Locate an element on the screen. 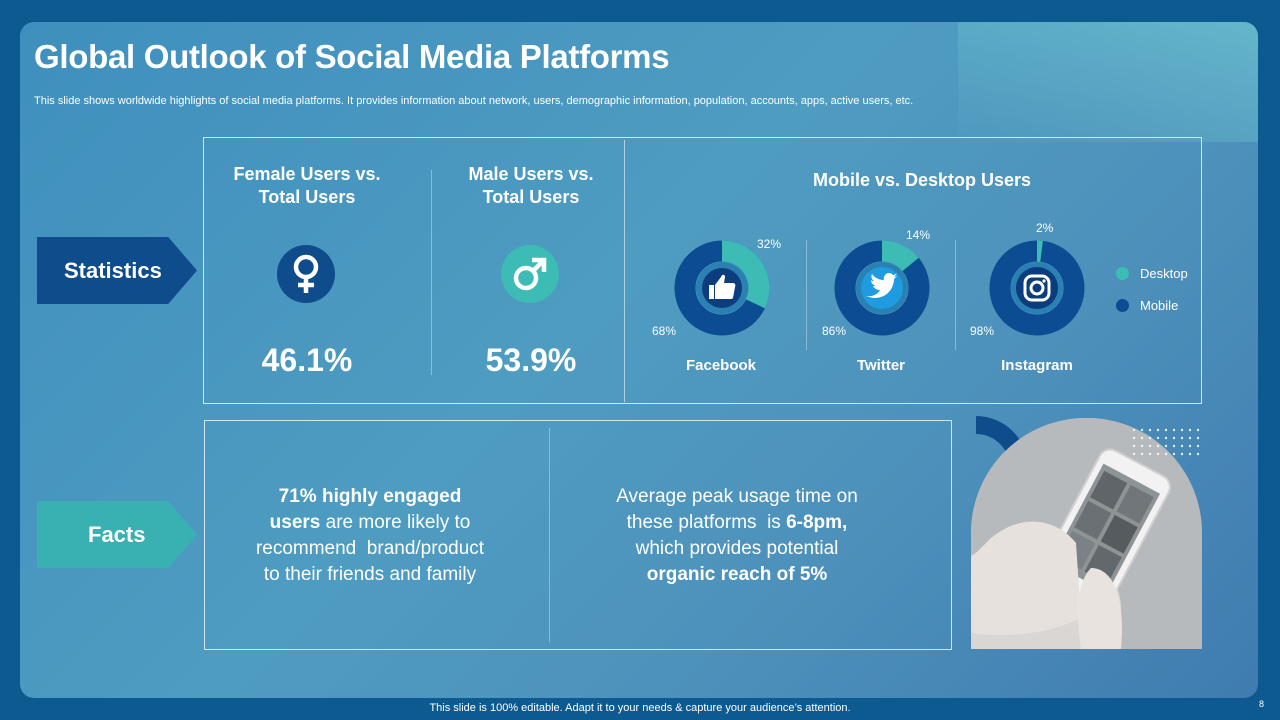 This screenshot has height=720, width=1280. instagram-desktop-label: 2% is located at coordinates (1045, 228).